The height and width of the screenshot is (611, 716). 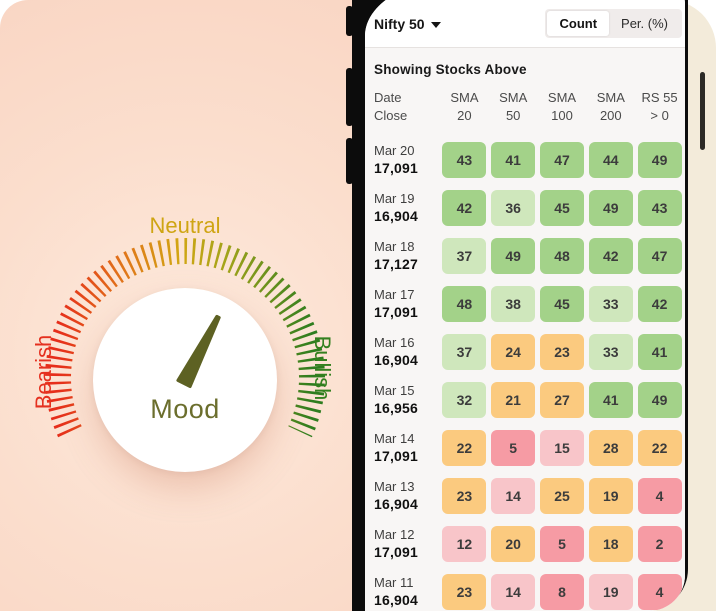 I want to click on phone-top-button, so click(x=349, y=21).